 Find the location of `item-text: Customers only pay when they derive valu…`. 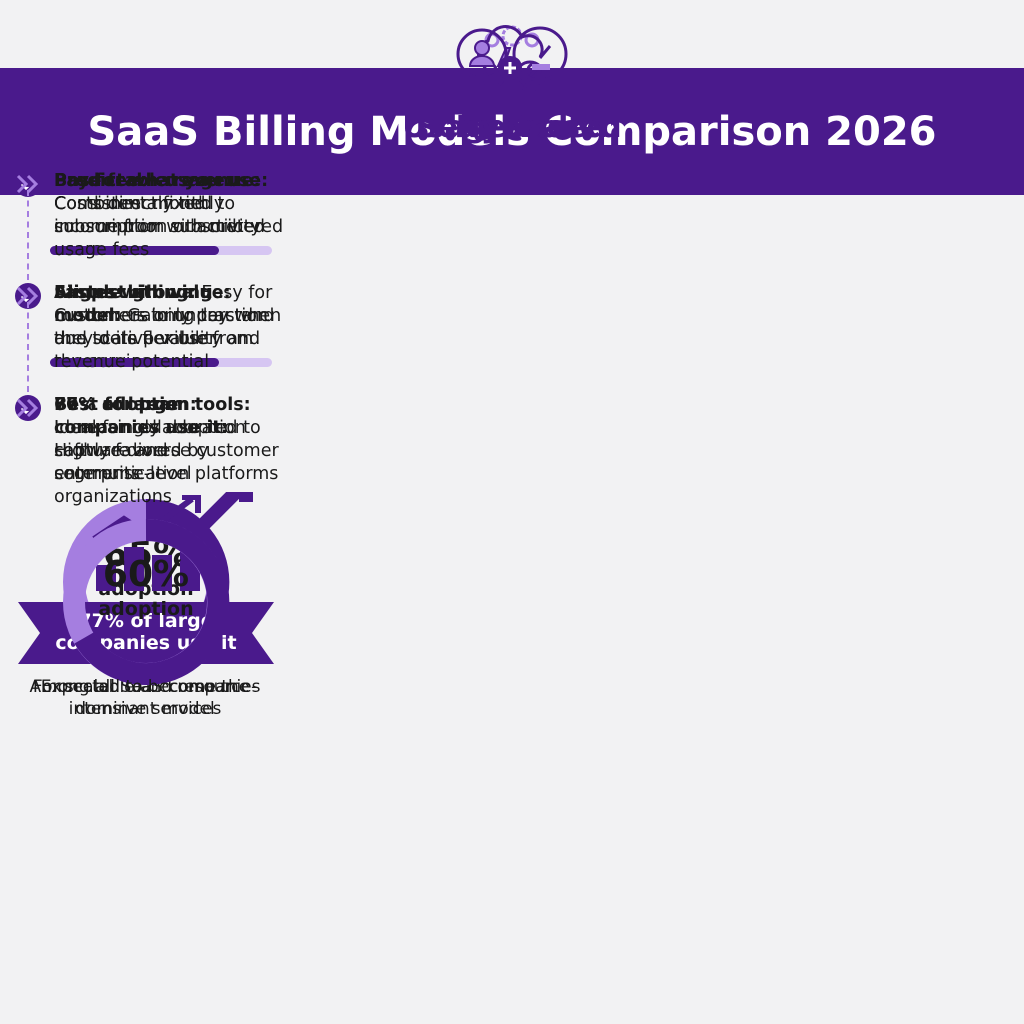

item-text: Customers only pay when they derive valu… is located at coordinates (168, 339).